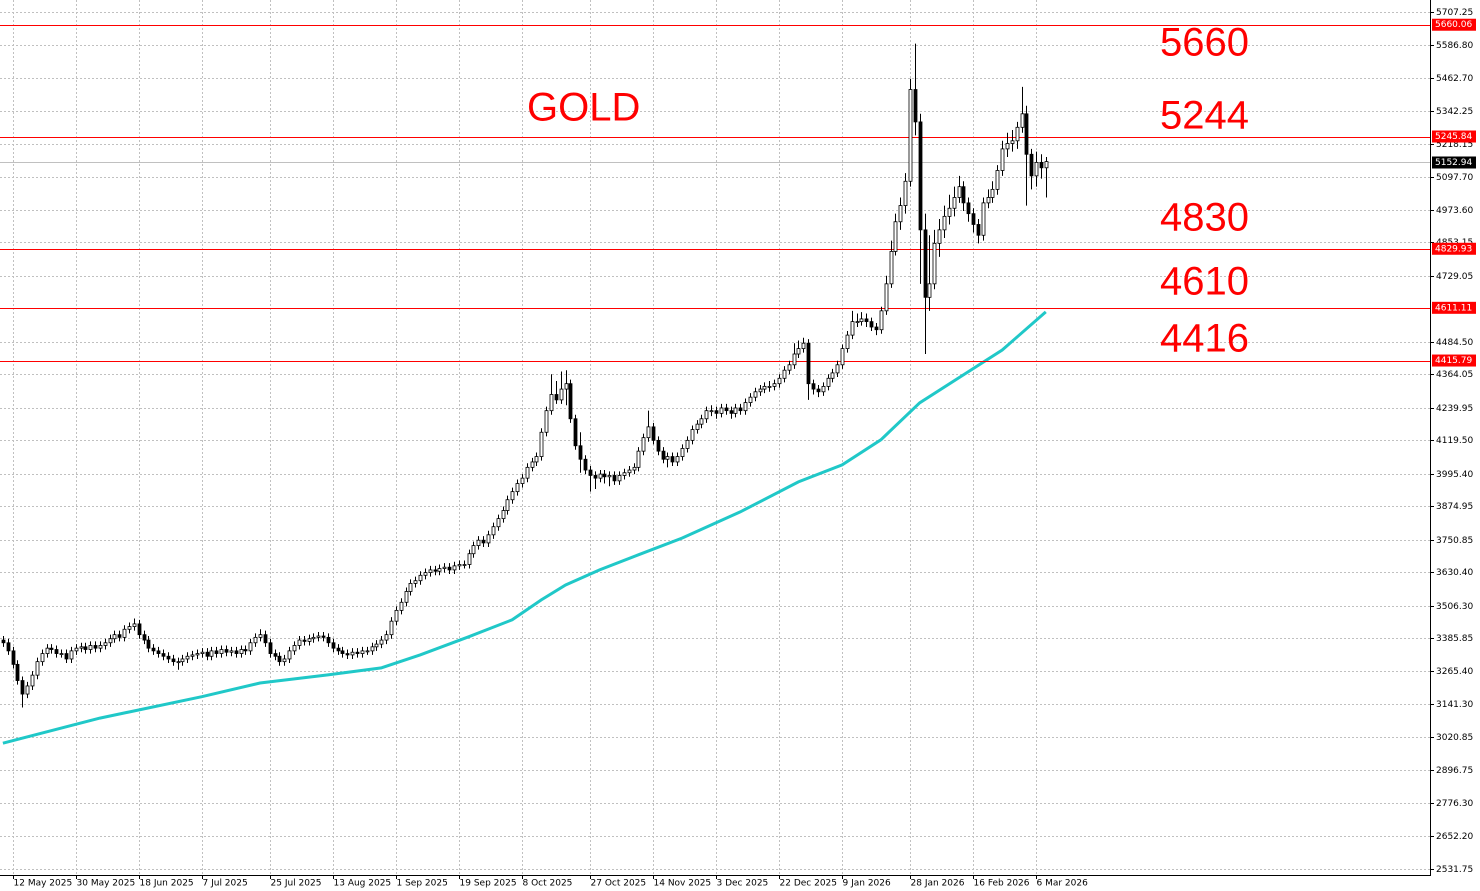 This screenshot has height=891, width=1480. What do you see at coordinates (548, 884) in the screenshot?
I see `x-tick-label: 8 Oct 2025` at bounding box center [548, 884].